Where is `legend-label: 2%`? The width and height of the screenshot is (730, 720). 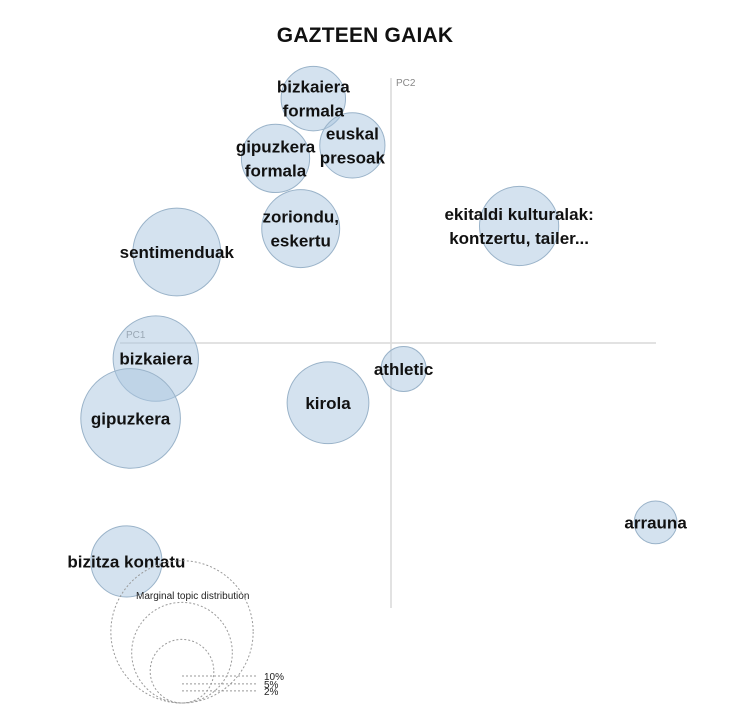 legend-label: 2% is located at coordinates (271, 692).